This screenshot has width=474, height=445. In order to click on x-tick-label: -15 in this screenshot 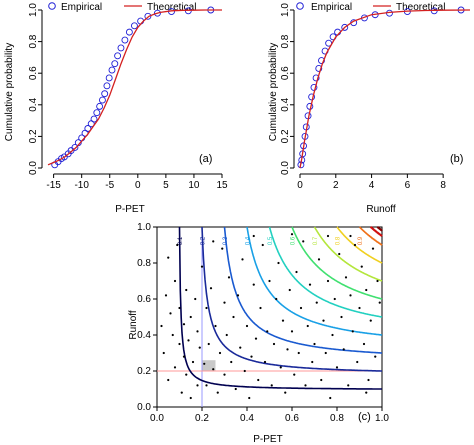, I will do `click(53, 185)`.